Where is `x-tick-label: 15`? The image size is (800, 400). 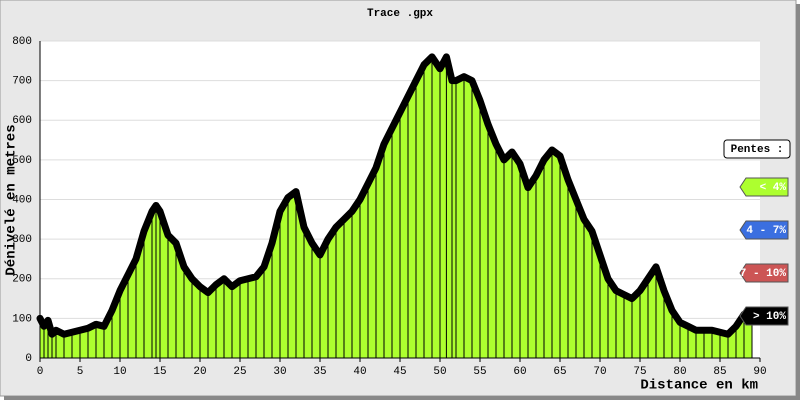 x-tick-label: 15 is located at coordinates (159, 372).